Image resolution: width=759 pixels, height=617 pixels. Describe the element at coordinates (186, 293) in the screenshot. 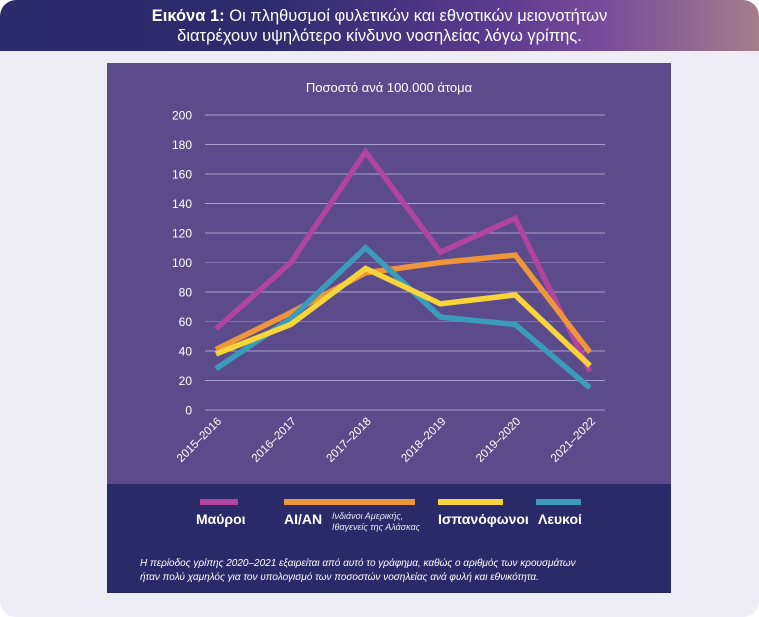

I see `y-tick-label: 80` at that location.